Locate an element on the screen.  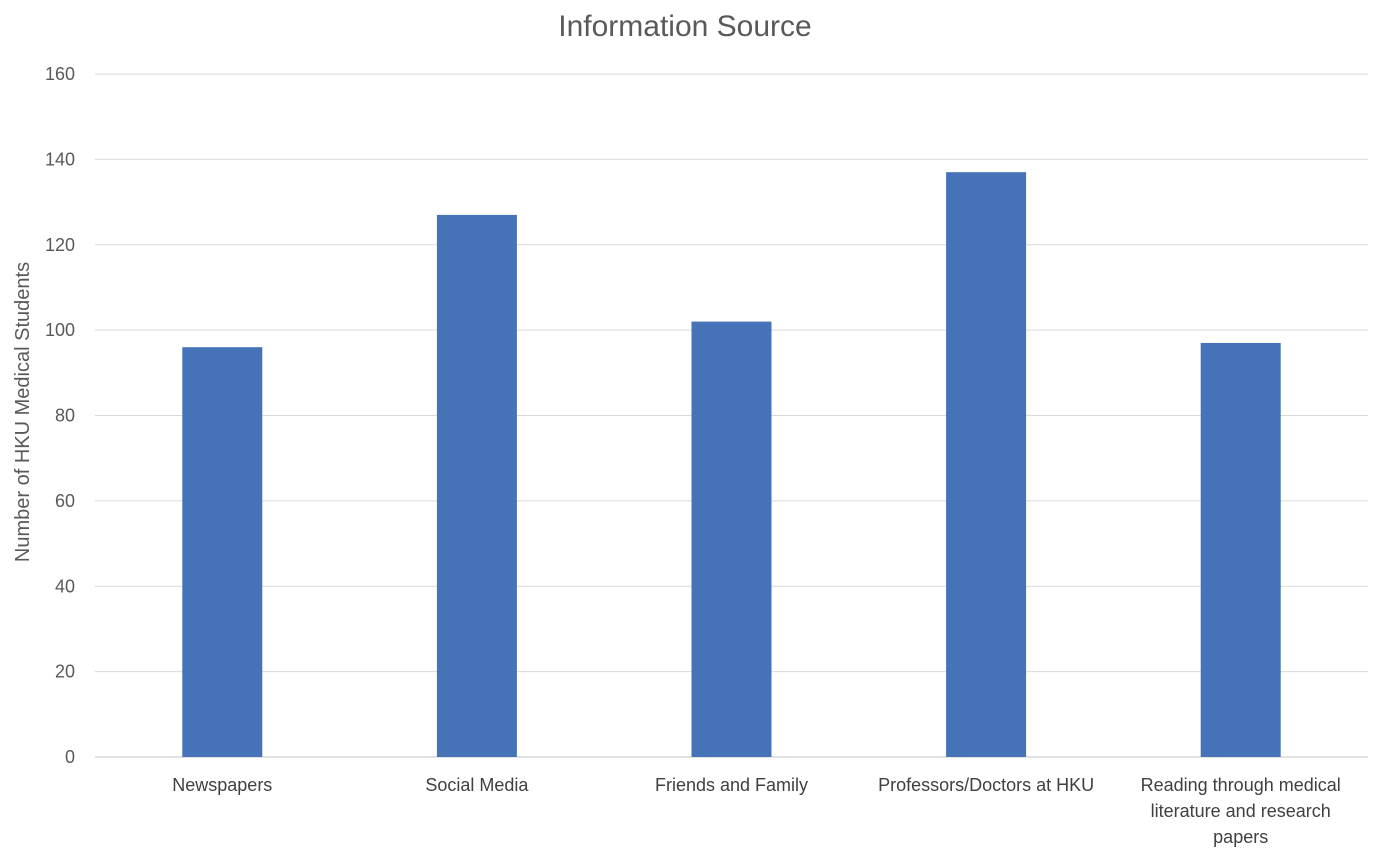
x-category-label-line: papers is located at coordinates (1240, 837).